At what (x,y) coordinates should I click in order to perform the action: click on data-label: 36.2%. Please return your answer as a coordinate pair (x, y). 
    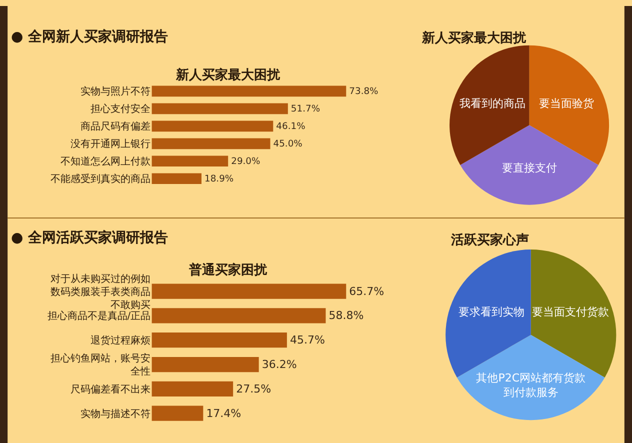
    Looking at the image, I should click on (279, 365).